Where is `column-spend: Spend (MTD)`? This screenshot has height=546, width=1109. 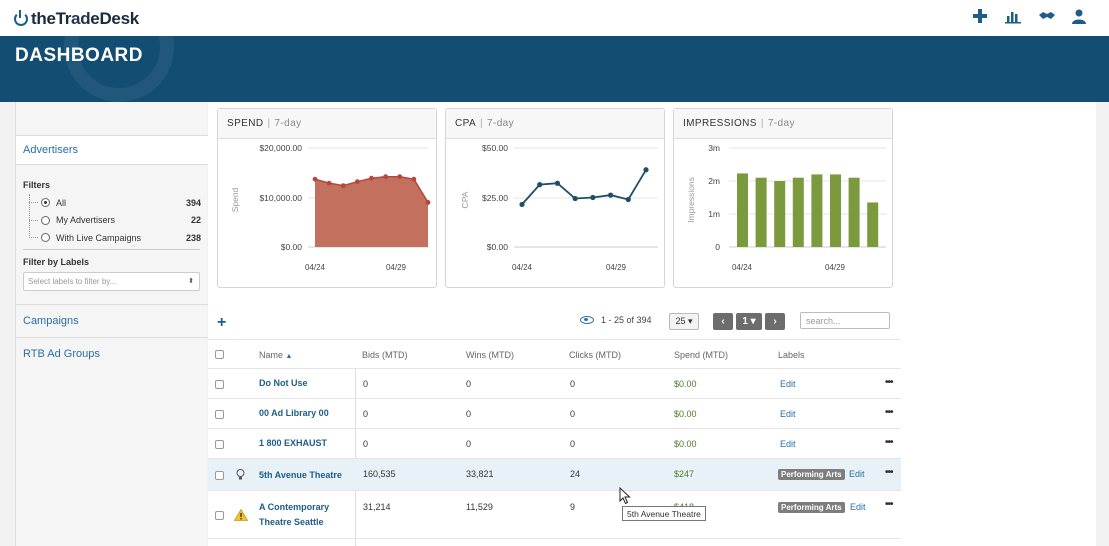 column-spend: Spend (MTD) is located at coordinates (701, 355).